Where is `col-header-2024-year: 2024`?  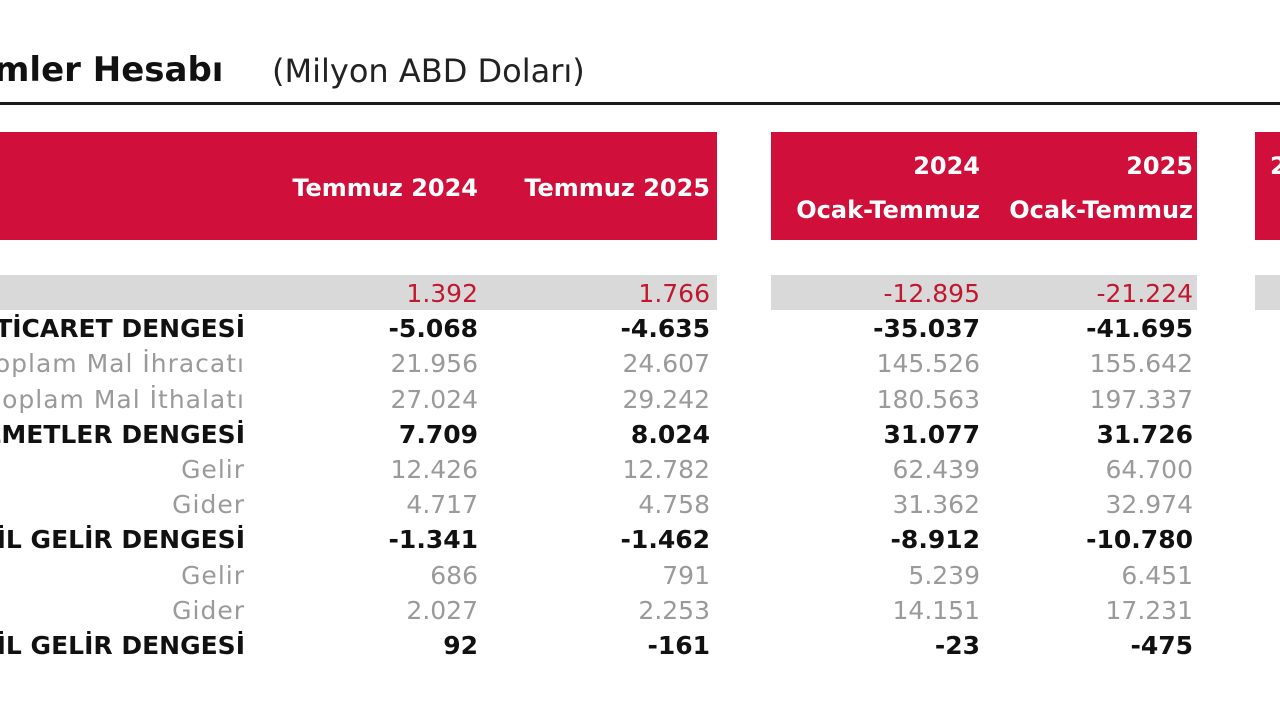
col-header-2024-year: 2024 is located at coordinates (946, 166).